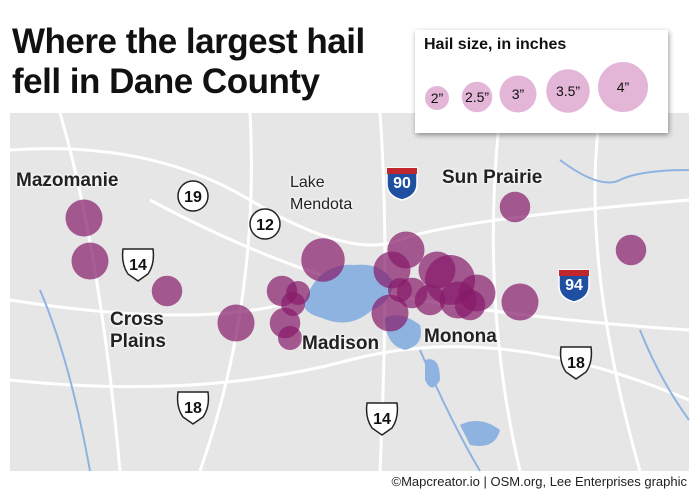  I want to click on road-number: 12, so click(265, 225).